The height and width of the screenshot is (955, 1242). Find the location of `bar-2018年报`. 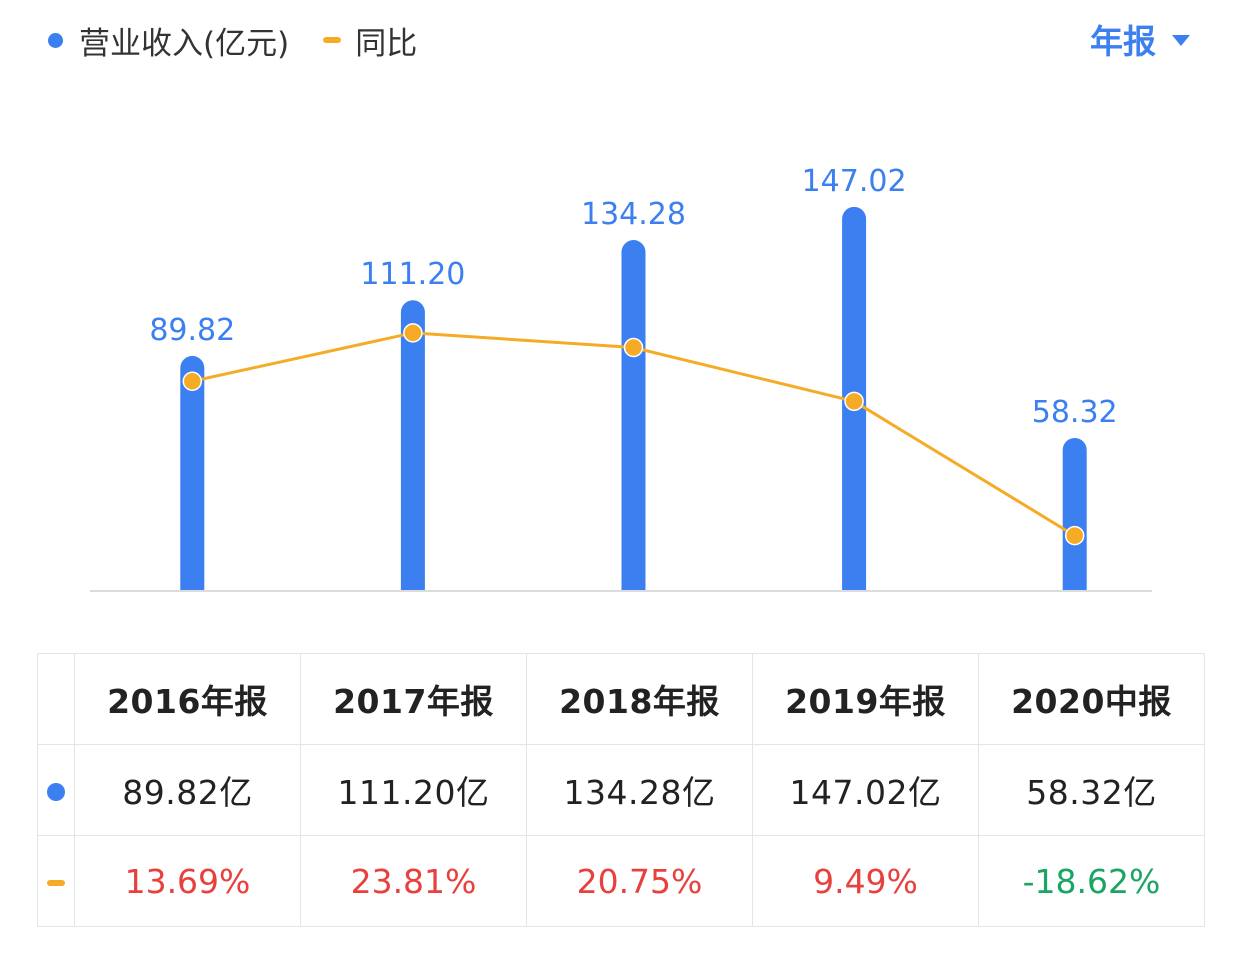

bar-2018年报 is located at coordinates (633, 415).